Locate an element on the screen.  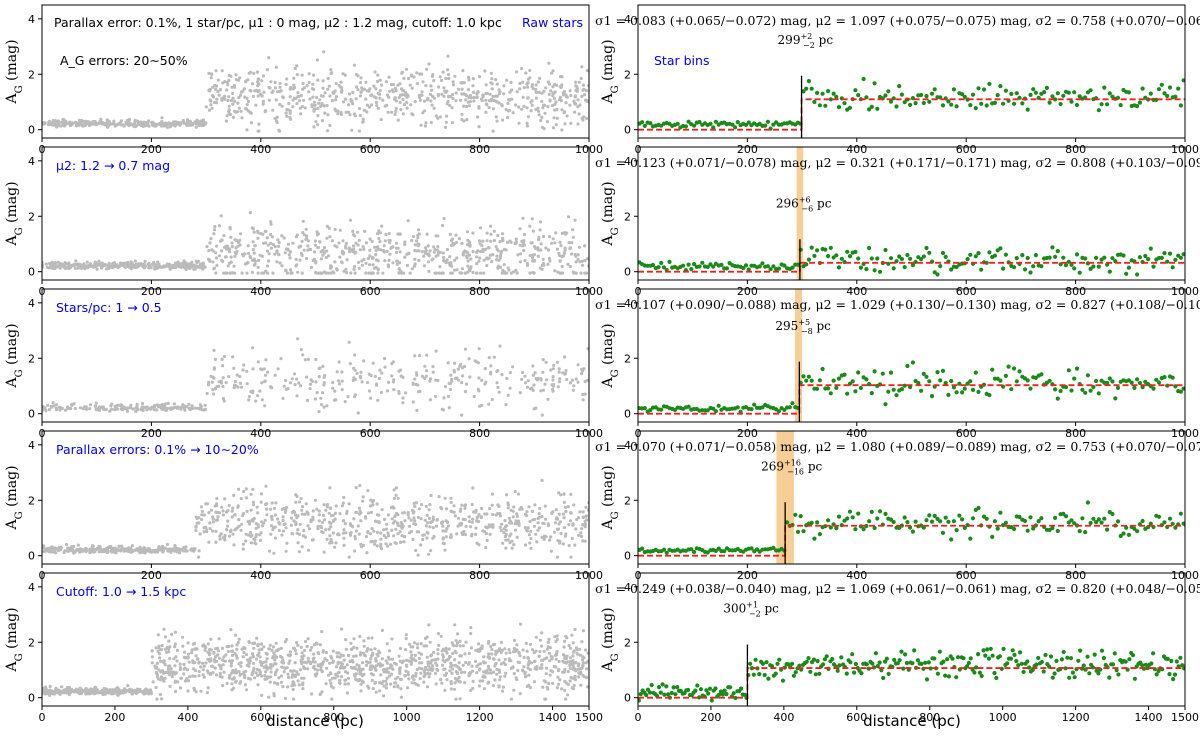
plot-area is located at coordinates (315, 243).